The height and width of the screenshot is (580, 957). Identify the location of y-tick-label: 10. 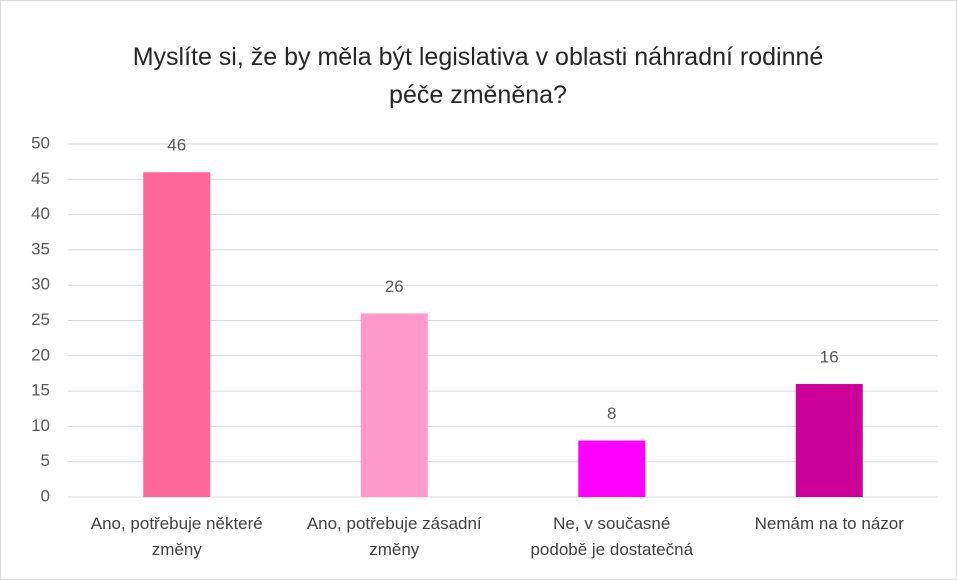
(40, 425).